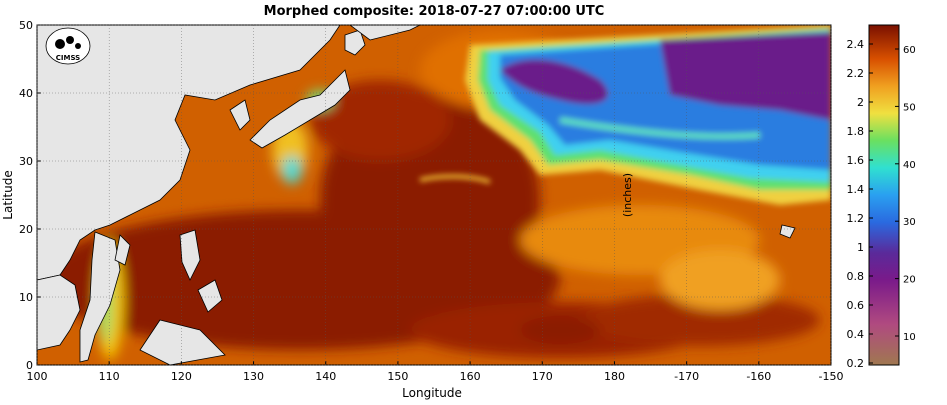  Describe the element at coordinates (856, 160) in the screenshot. I see `colorbar-left-label: 1.6` at that location.